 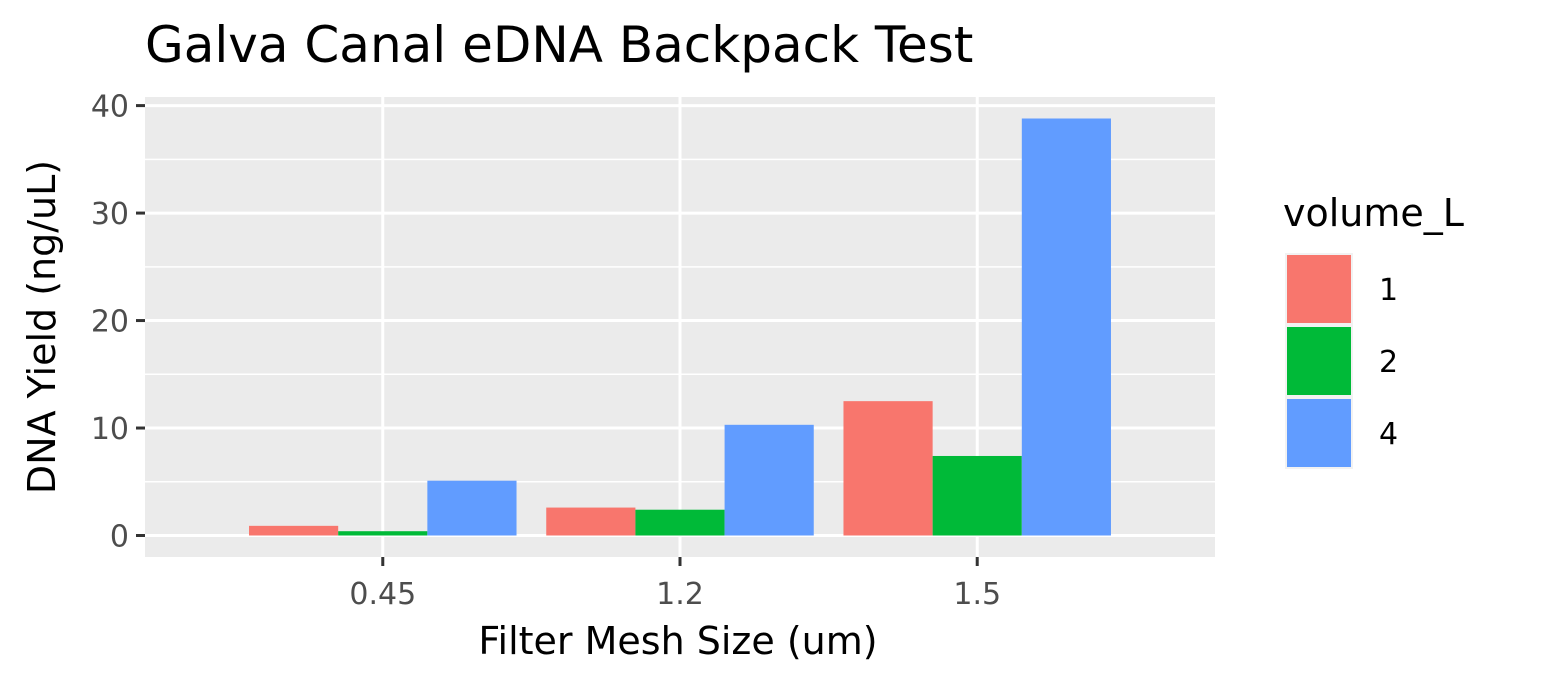 What do you see at coordinates (1388, 434) in the screenshot?
I see `legend-label: 4` at bounding box center [1388, 434].